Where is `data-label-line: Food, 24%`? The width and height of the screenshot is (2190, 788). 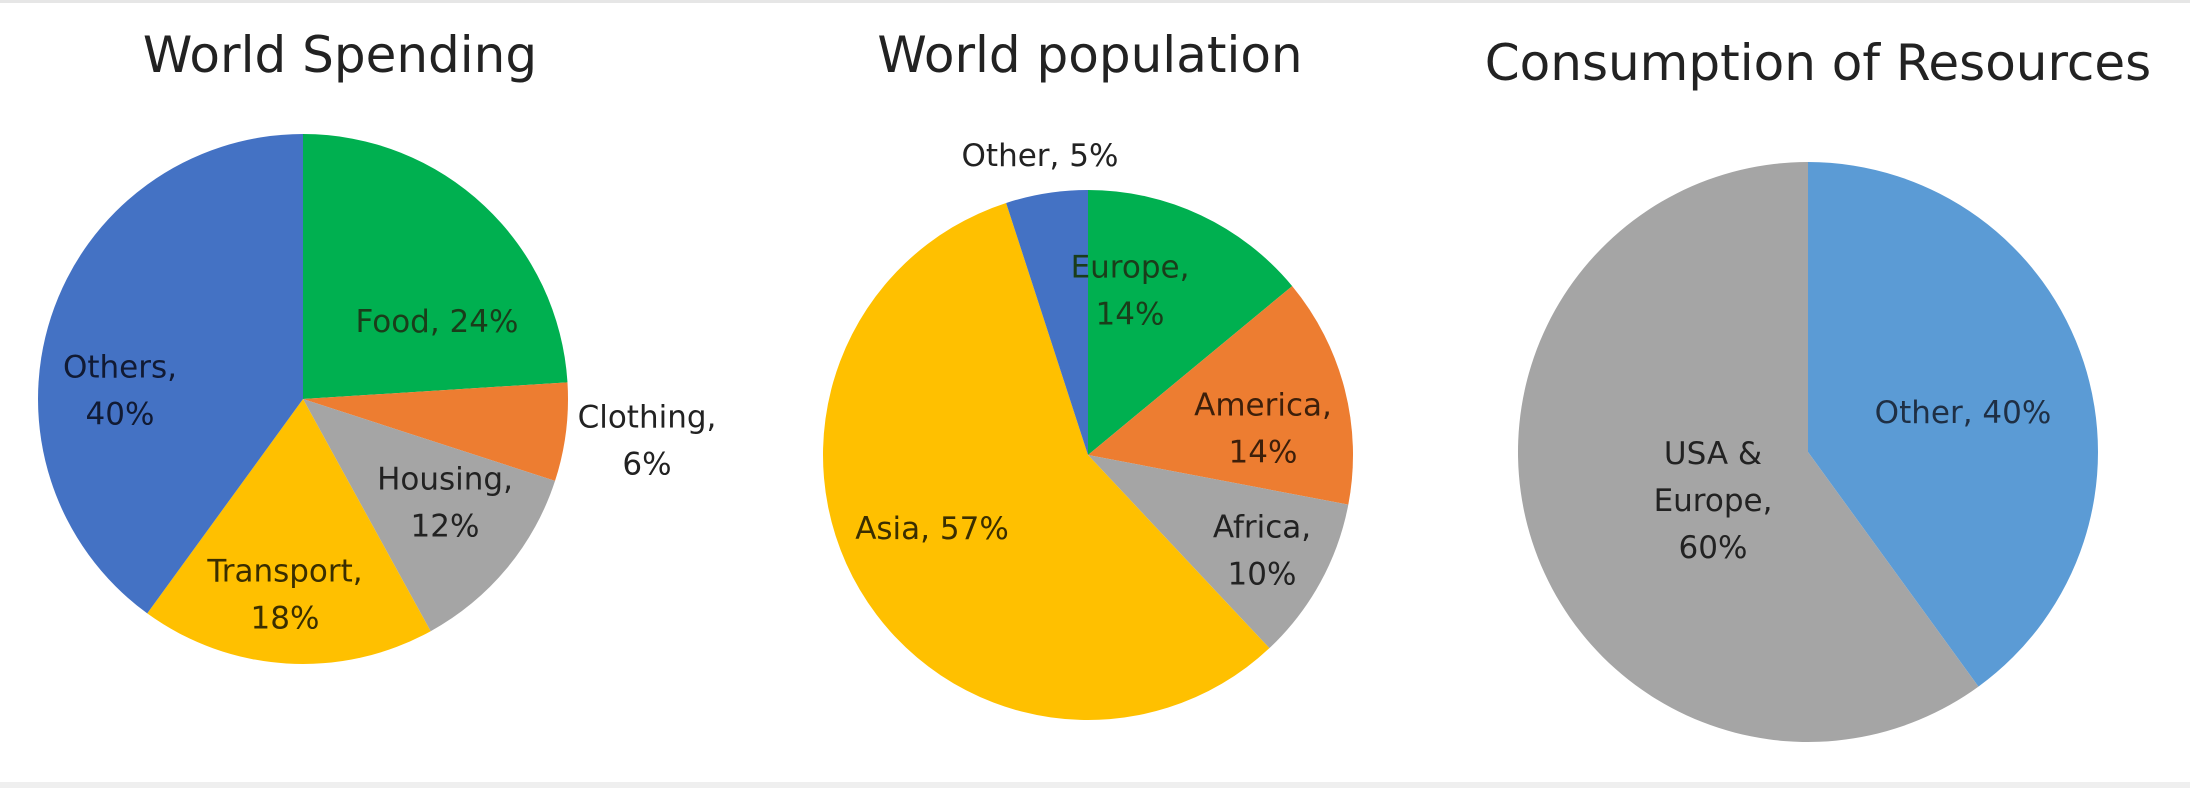 data-label-line: Food, 24% is located at coordinates (437, 322).